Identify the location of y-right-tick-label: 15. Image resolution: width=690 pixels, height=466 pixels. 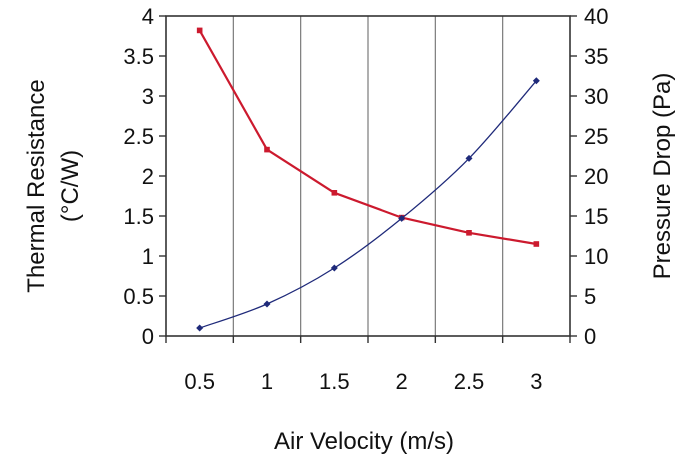
(596, 216).